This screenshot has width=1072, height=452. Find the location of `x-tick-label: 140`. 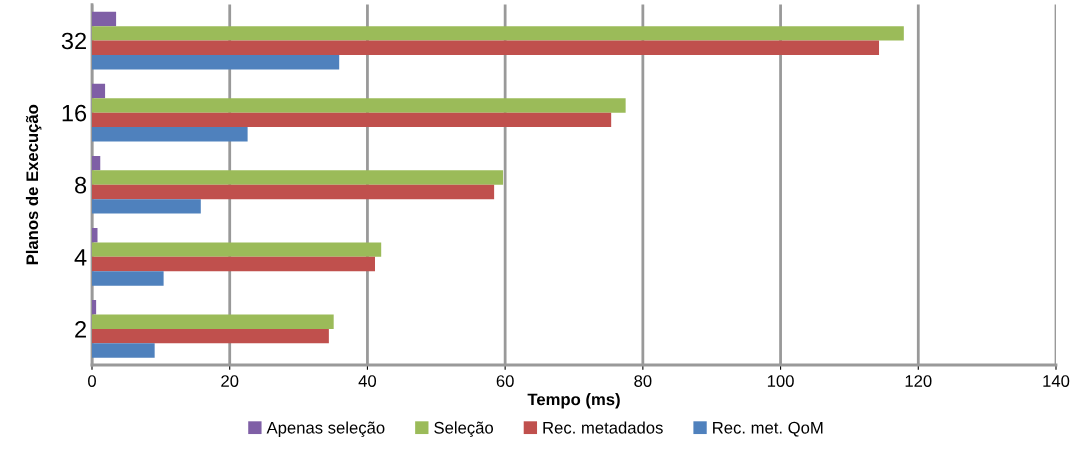

x-tick-label: 140 is located at coordinates (1056, 381).